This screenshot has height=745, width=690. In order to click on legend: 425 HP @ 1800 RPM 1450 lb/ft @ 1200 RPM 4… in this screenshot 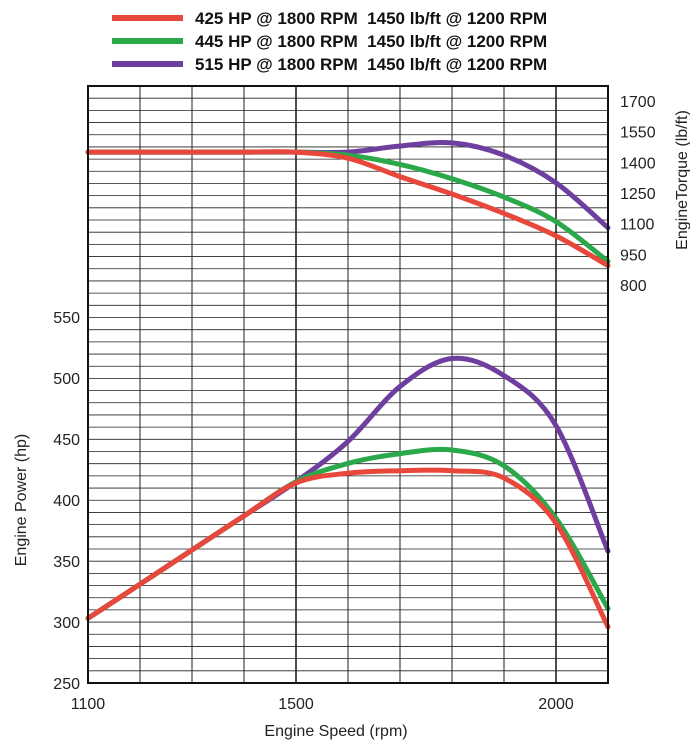, I will do `click(329, 41)`.